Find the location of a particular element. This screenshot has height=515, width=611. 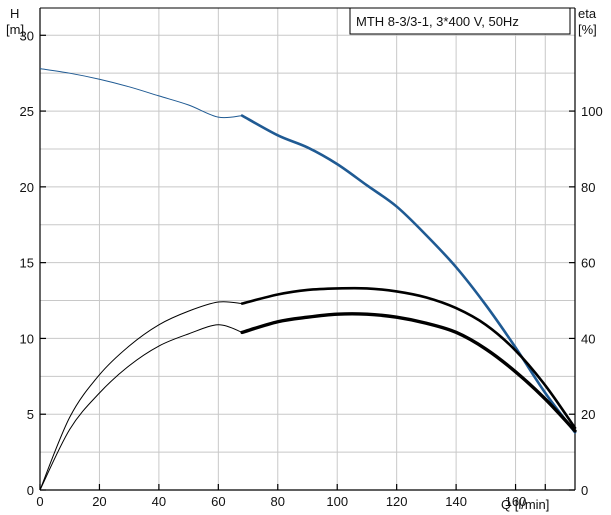

series-head-extended is located at coordinates (141, 93).